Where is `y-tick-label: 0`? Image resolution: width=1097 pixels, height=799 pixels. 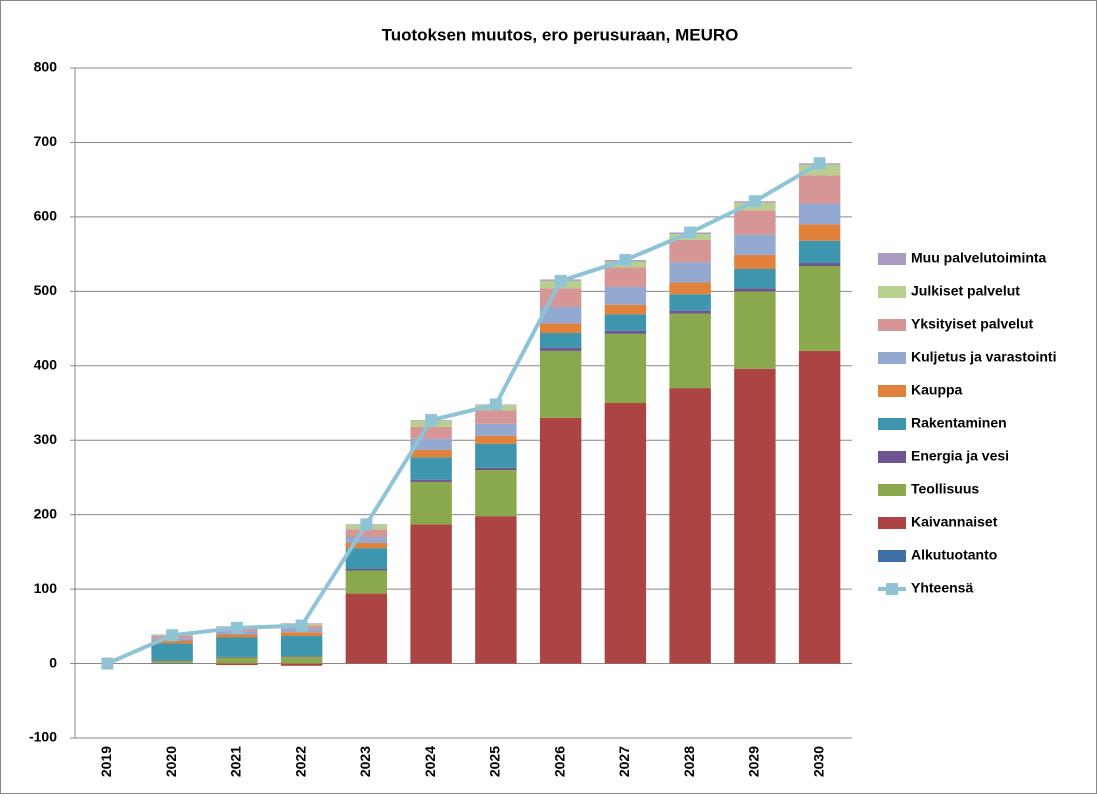 y-tick-label: 0 is located at coordinates (53, 662).